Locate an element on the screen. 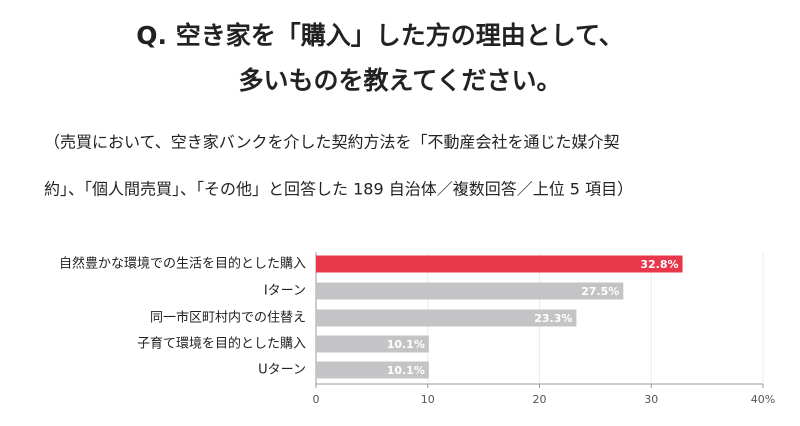 This screenshot has width=800, height=426. y-tick-label: 子育て環境を目的とした購入 is located at coordinates (221, 344).